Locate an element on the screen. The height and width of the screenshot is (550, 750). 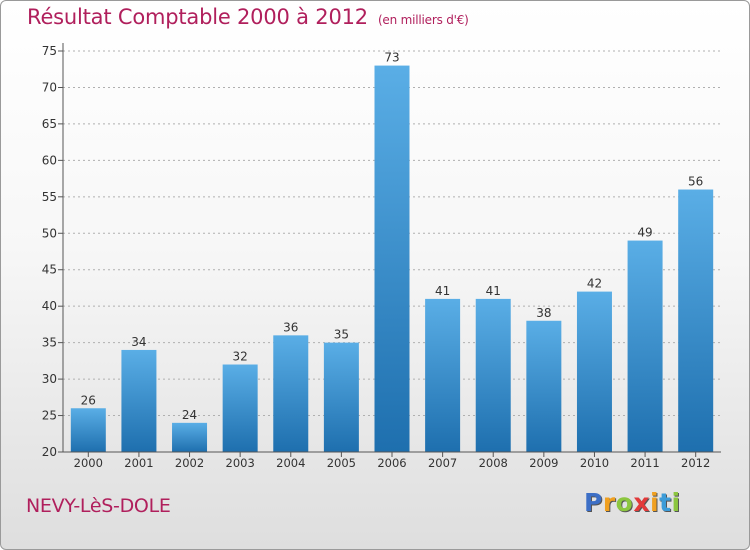
bar-value-label: 34 is located at coordinates (138, 342).